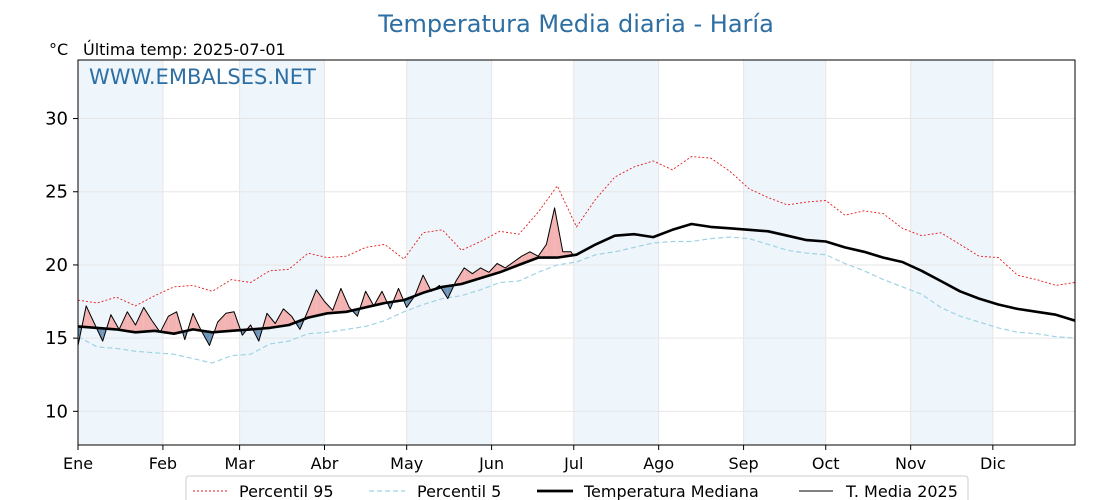  What do you see at coordinates (491, 463) in the screenshot?
I see `x-tick-label: Jun` at bounding box center [491, 463].